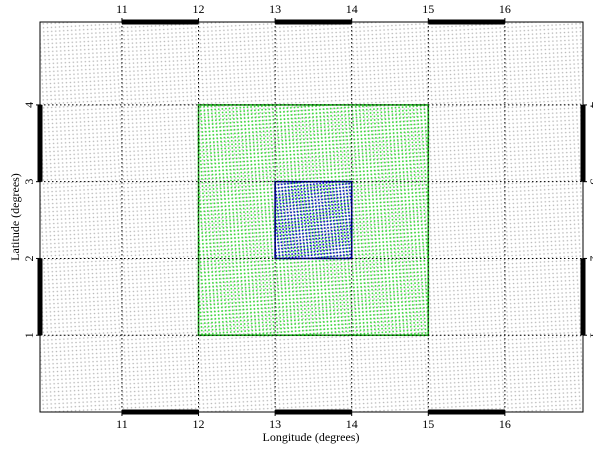  Describe the element at coordinates (311, 437) in the screenshot. I see `x-axis-label: Longitude (degrees)` at that location.